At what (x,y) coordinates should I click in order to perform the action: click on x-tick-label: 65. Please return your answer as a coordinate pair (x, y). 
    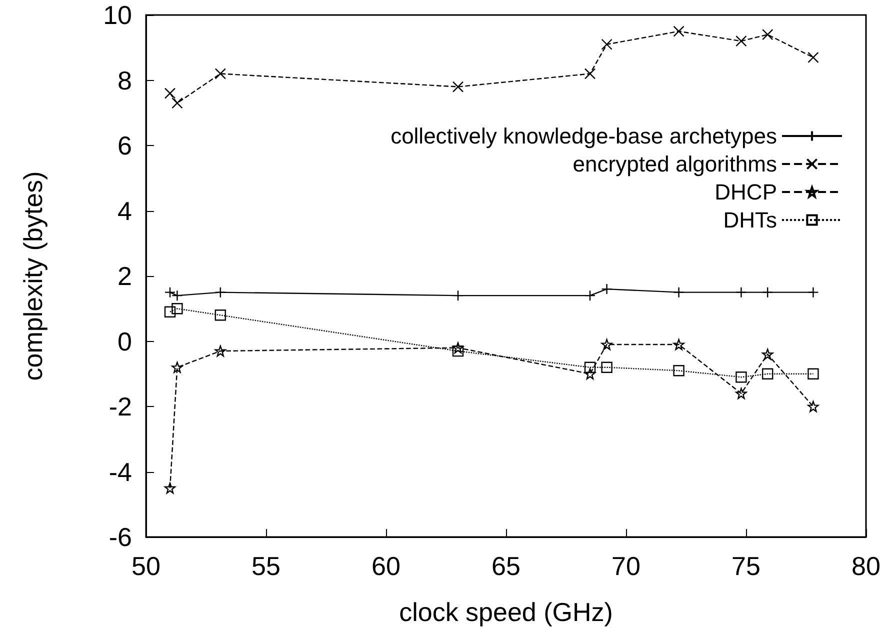
    Looking at the image, I should click on (506, 566).